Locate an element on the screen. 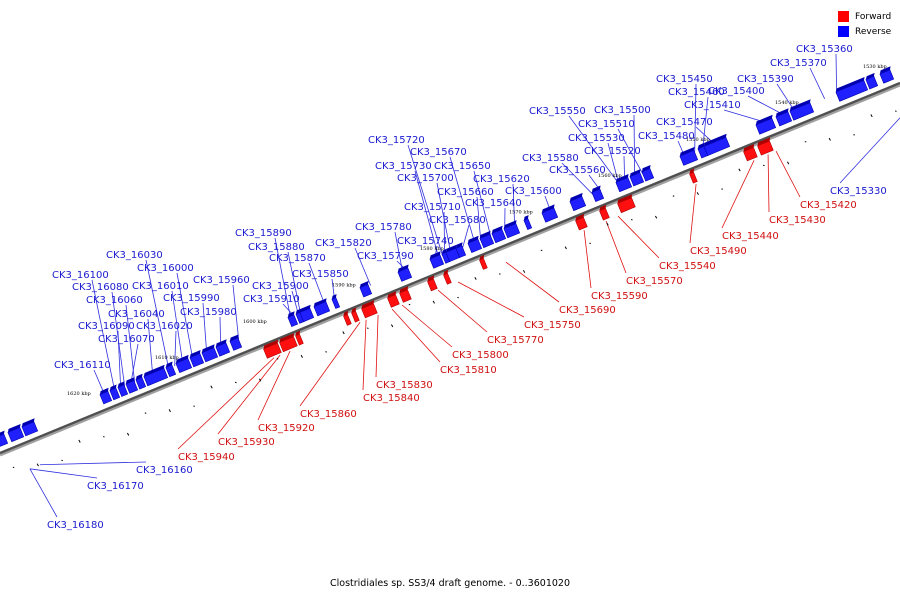 This screenshot has height=600, width=900. reverse-gene-label: CK3_15980 is located at coordinates (208, 312).